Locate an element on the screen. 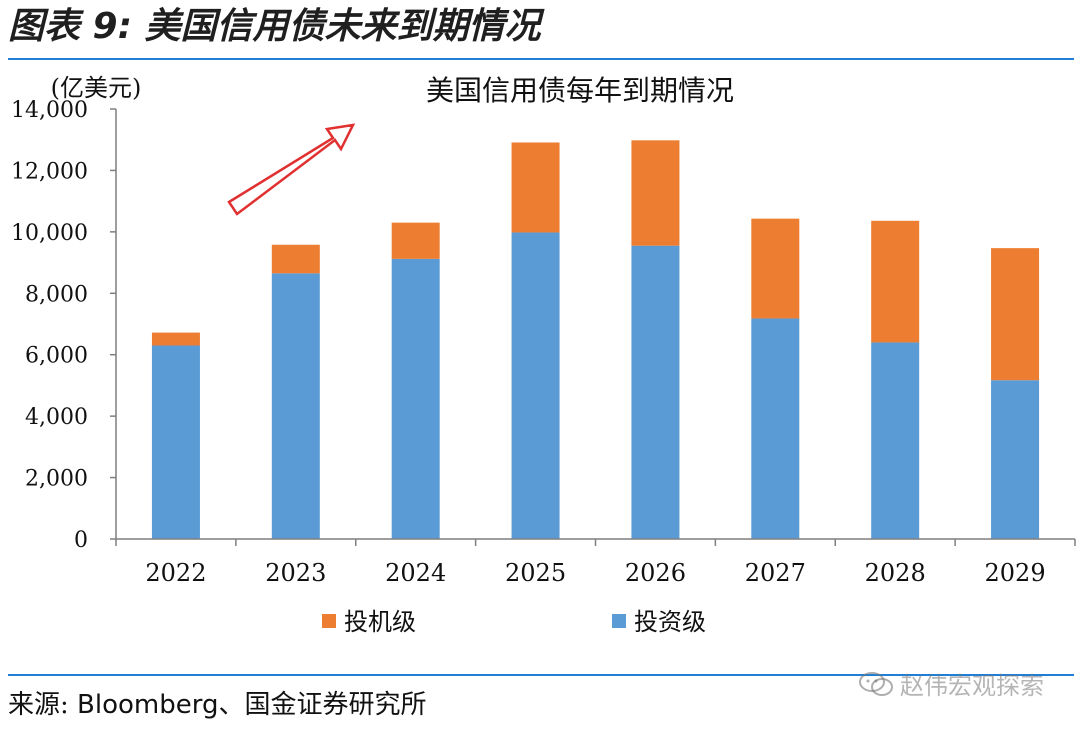  x-tick-label: 2028 is located at coordinates (895, 573).